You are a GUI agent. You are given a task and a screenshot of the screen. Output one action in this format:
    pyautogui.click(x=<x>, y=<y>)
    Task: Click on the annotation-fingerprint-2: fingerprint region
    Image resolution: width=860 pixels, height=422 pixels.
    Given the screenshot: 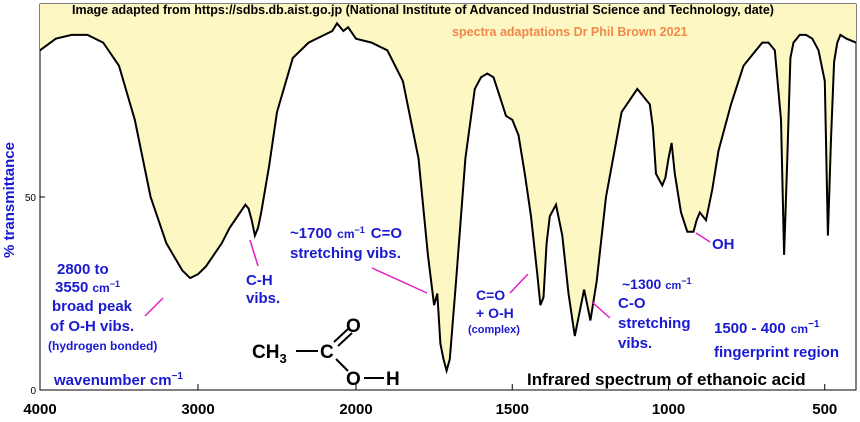 What is the action you would take?
    pyautogui.click(x=776, y=352)
    